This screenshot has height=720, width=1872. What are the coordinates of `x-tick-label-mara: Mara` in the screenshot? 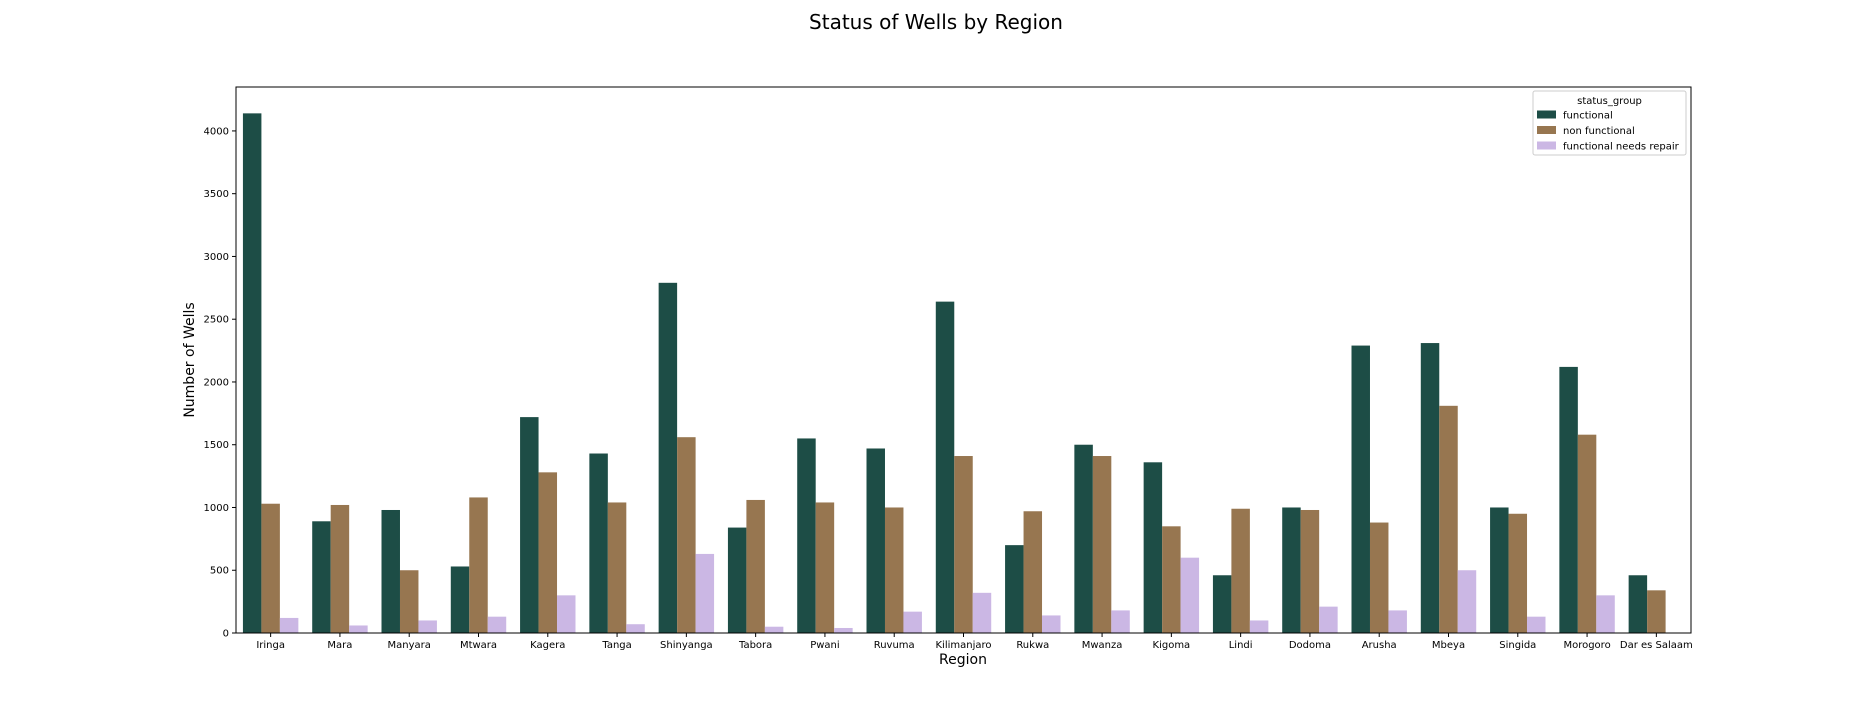 It's located at (339, 645).